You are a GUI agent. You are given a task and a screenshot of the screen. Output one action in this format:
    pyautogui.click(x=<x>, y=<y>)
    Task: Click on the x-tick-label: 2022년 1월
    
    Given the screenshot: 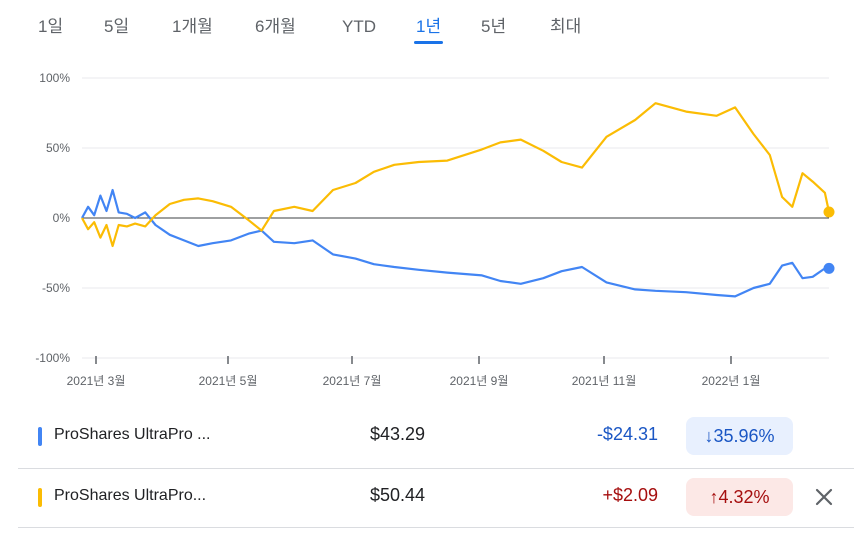 What is the action you would take?
    pyautogui.click(x=731, y=381)
    